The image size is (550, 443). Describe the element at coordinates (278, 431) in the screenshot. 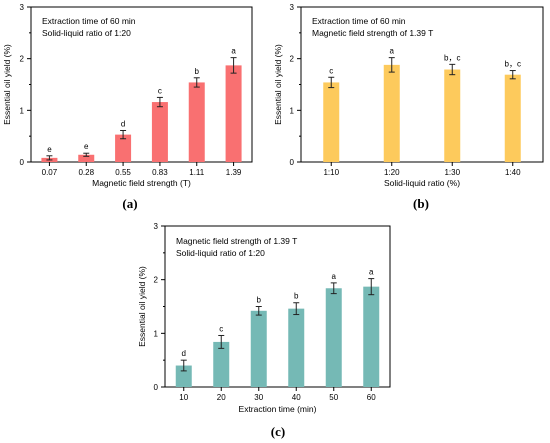

I see `panel-label: (c)` at that location.